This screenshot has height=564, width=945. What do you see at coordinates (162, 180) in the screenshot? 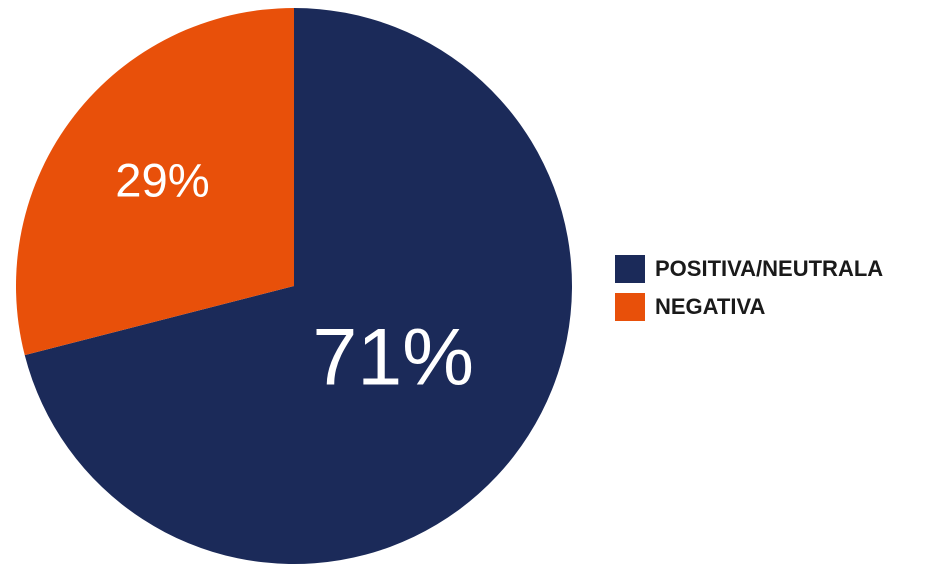
I see `slice-label: 29%` at bounding box center [162, 180].